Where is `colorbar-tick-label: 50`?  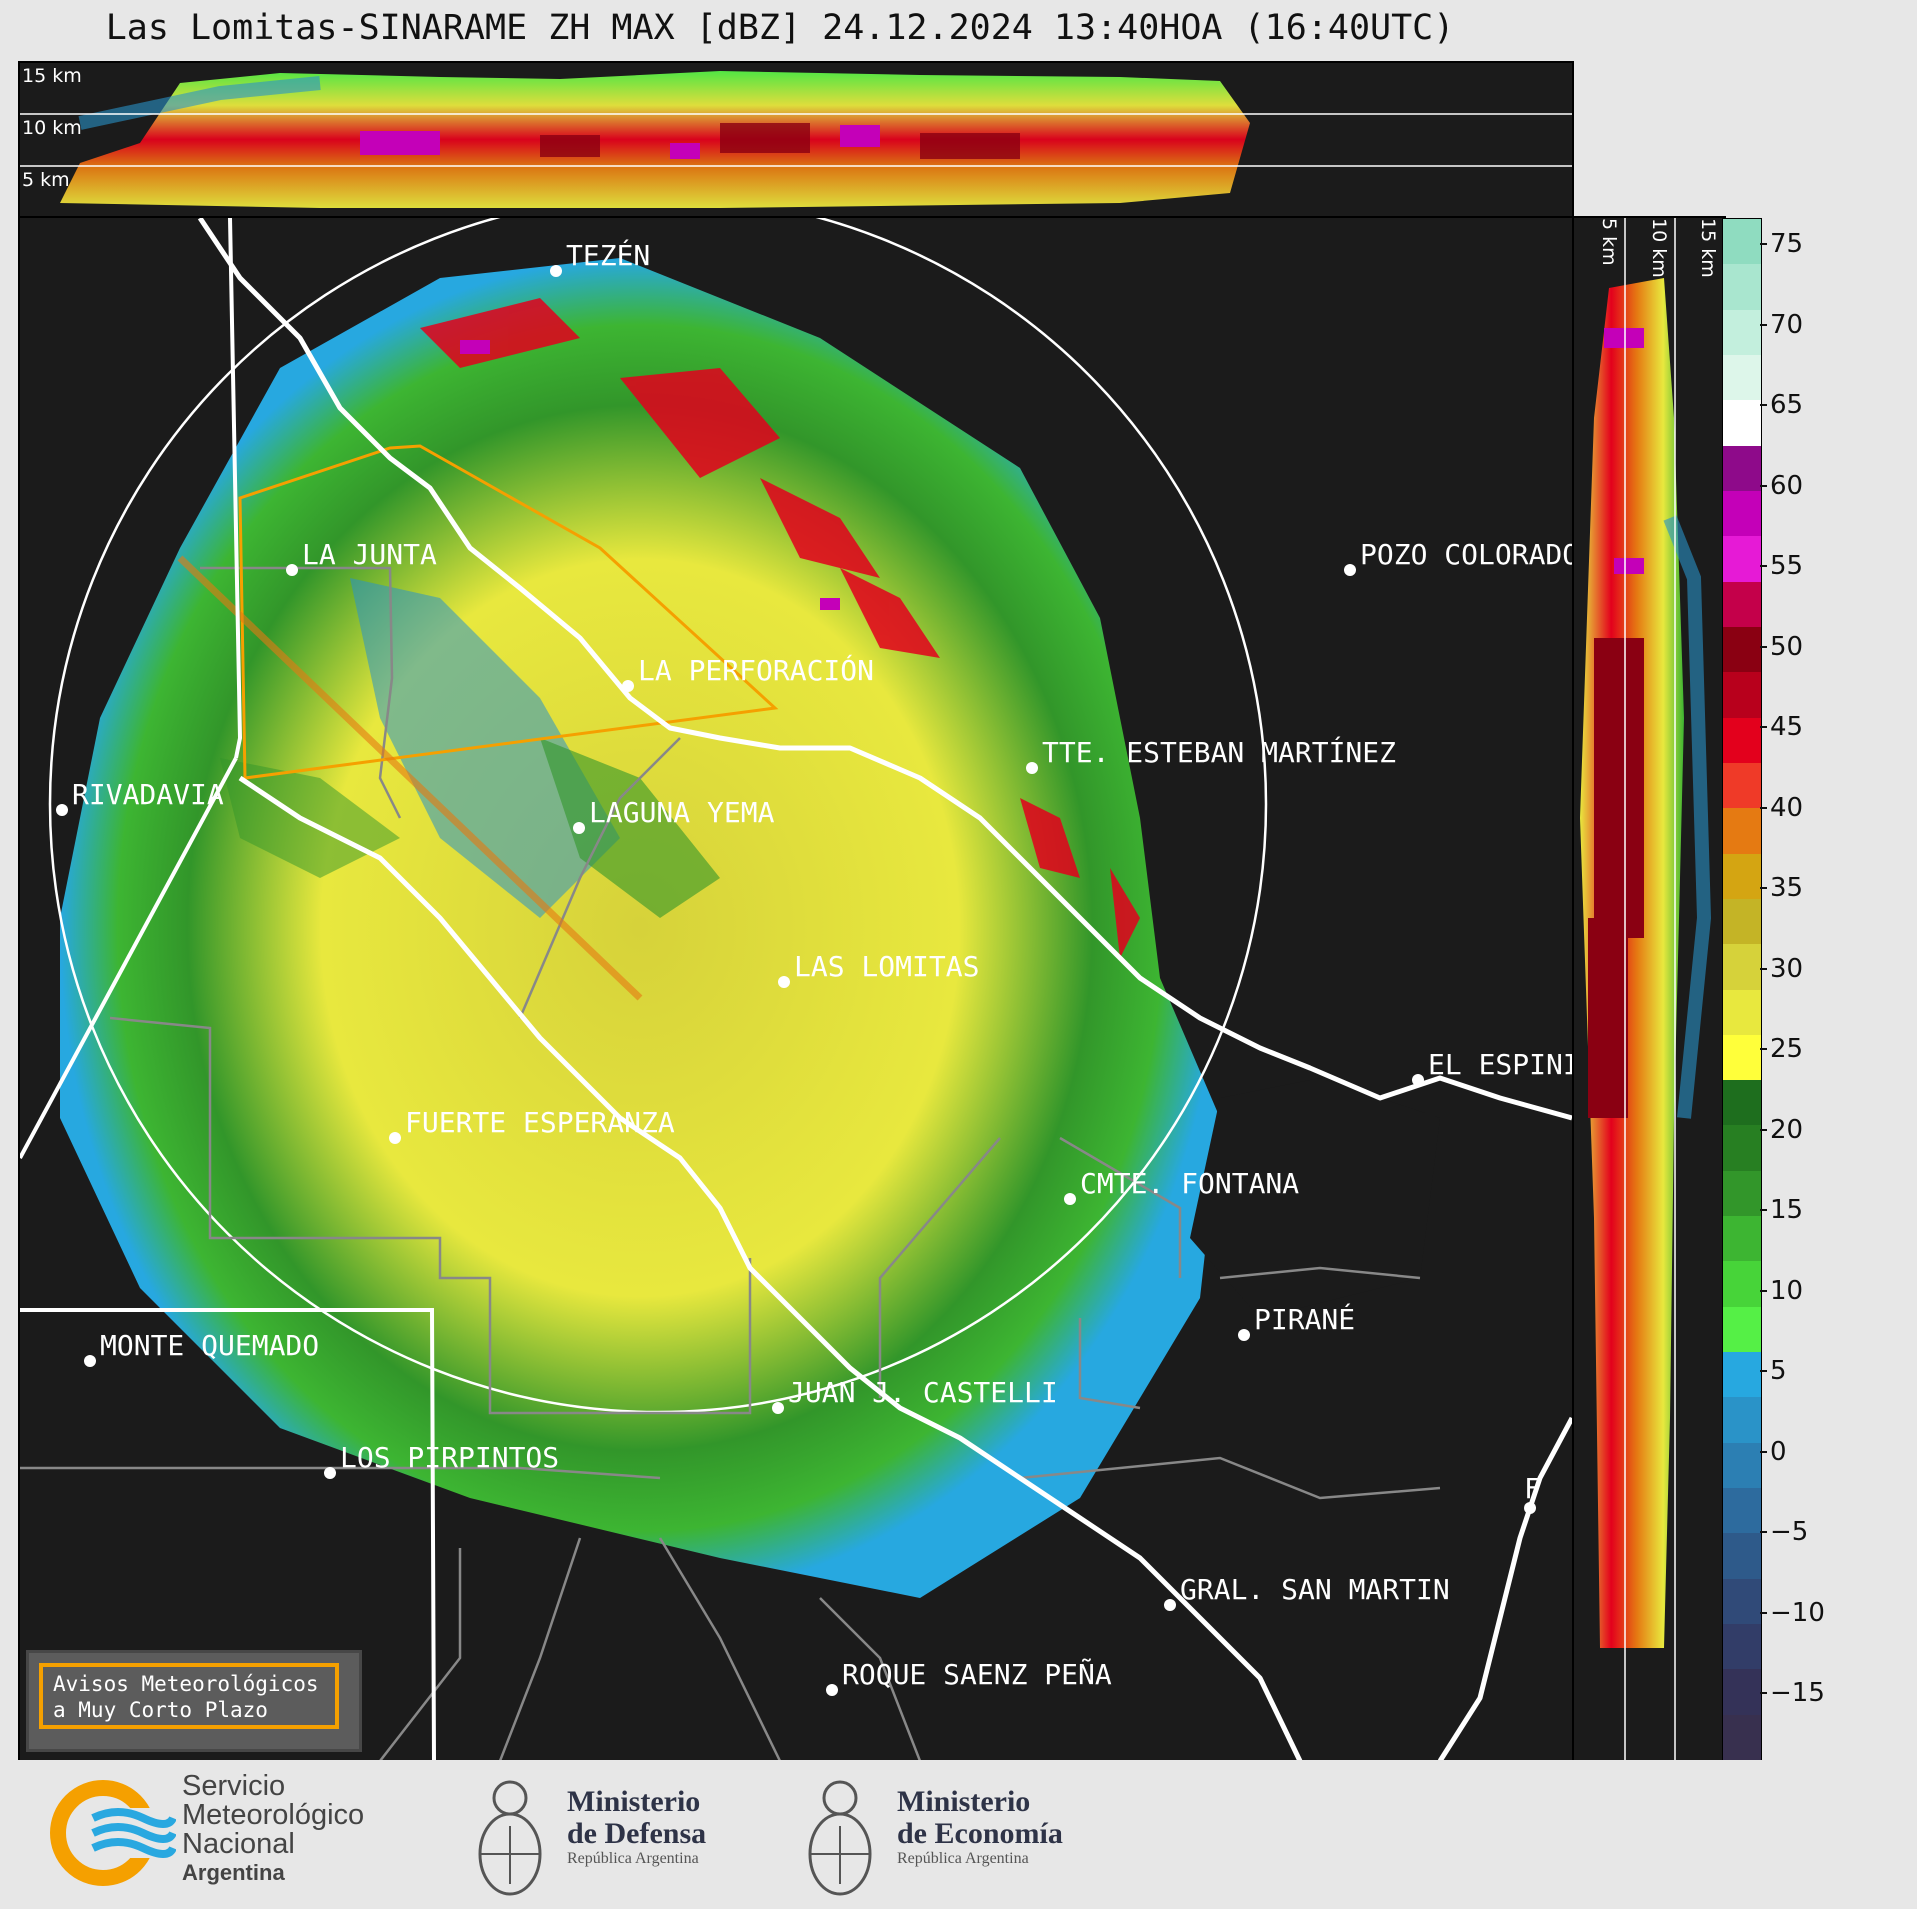 colorbar-tick-label: 50 is located at coordinates (1787, 646).